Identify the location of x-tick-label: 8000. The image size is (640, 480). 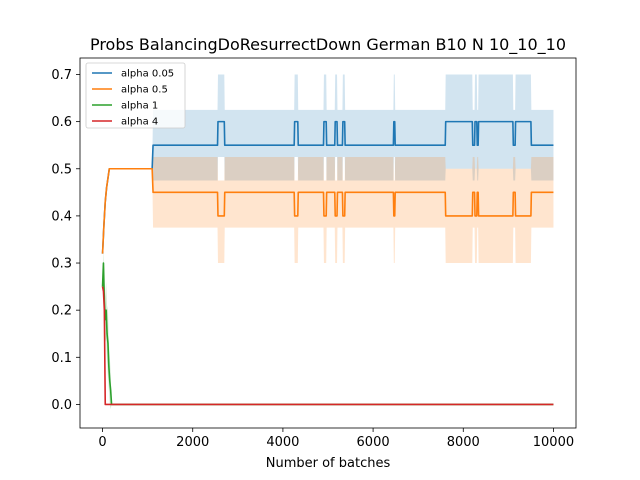
(463, 442).